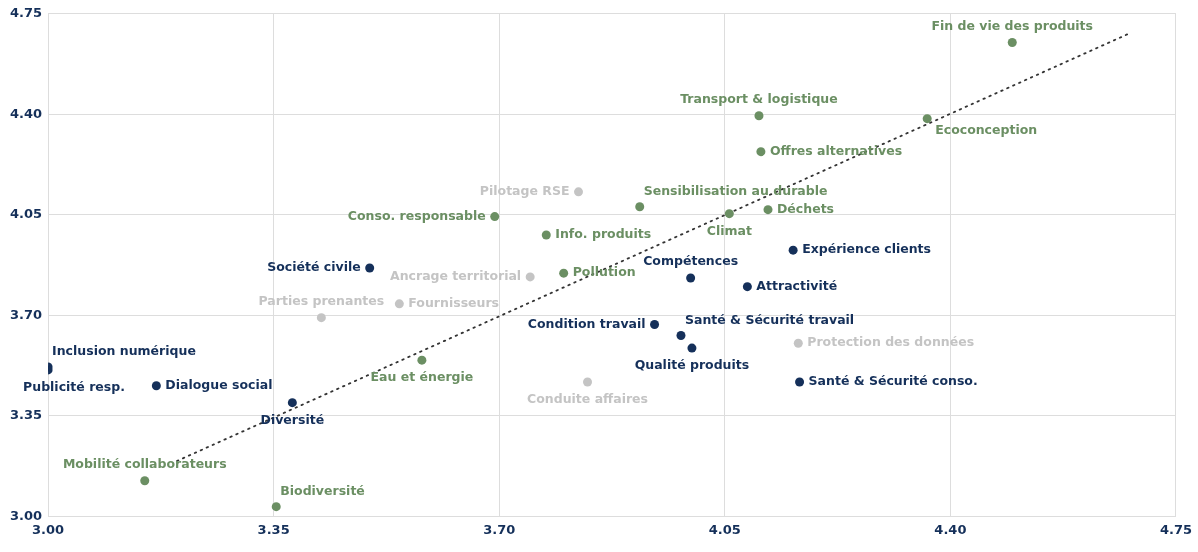 This screenshot has width=1198, height=552. I want to click on annotation: Info. produits, so click(603, 234).